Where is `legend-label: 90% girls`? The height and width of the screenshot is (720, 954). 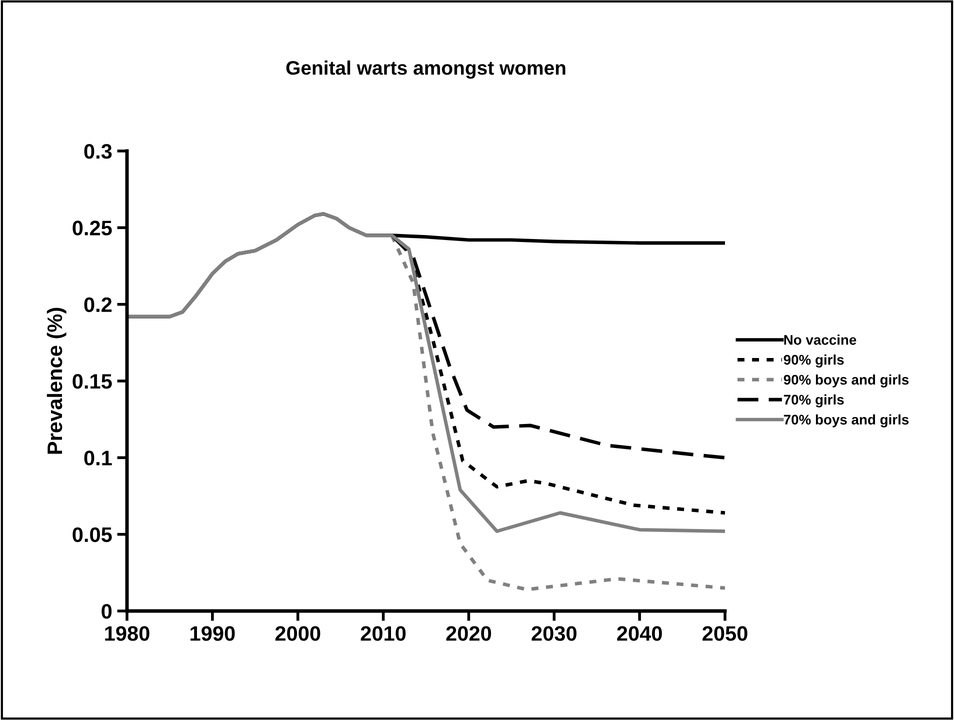
legend-label: 90% girls is located at coordinates (814, 361).